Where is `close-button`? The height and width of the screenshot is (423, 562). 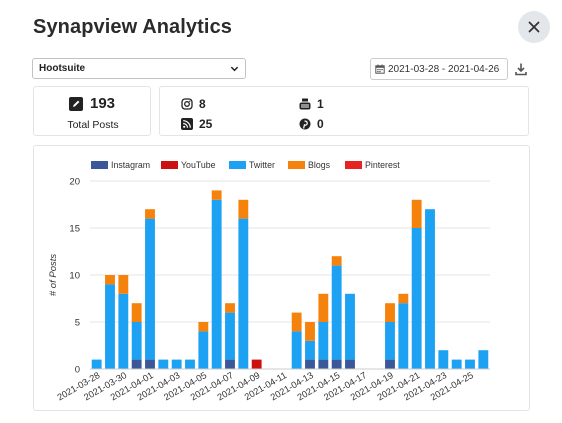
close-button is located at coordinates (534, 27).